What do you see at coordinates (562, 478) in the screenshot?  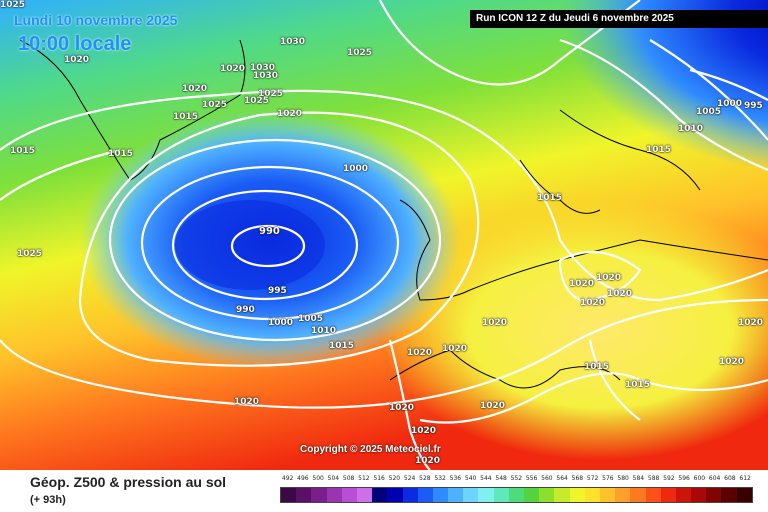 I see `legend-value: 564` at bounding box center [562, 478].